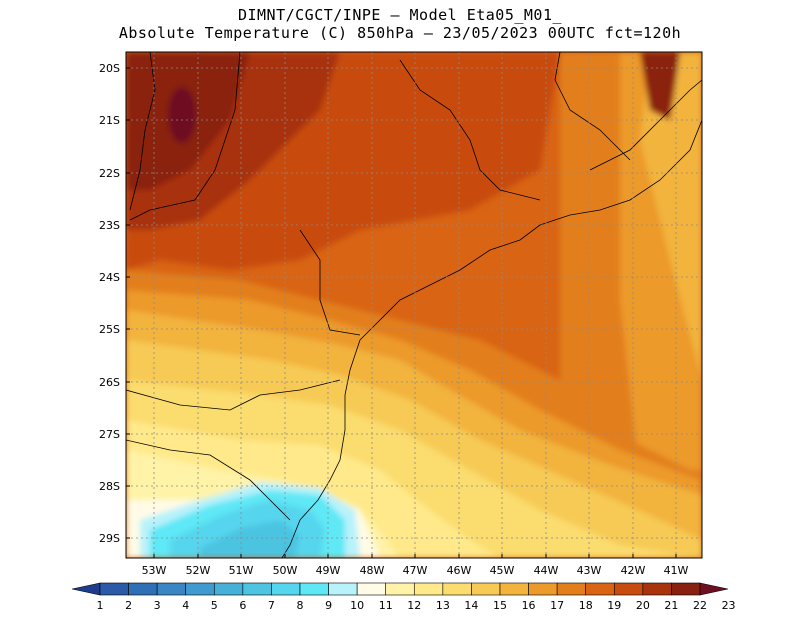  I want to click on colorbar-label: 21, so click(671, 605).